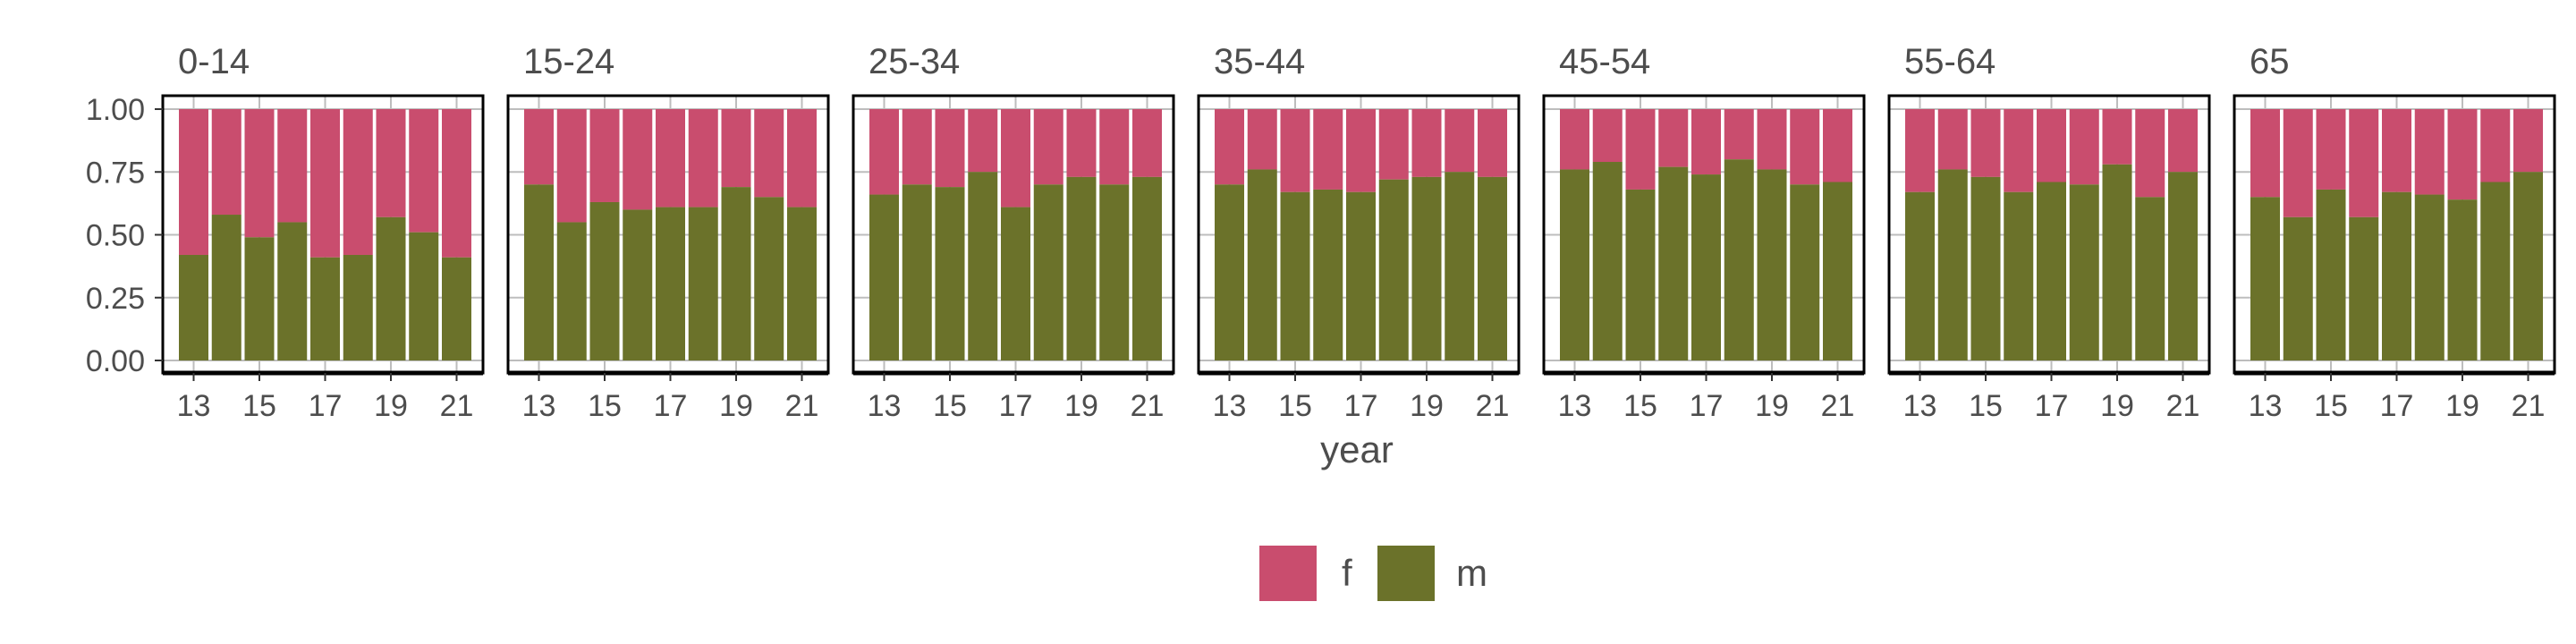  I want to click on x-axis-title: year, so click(1357, 449).